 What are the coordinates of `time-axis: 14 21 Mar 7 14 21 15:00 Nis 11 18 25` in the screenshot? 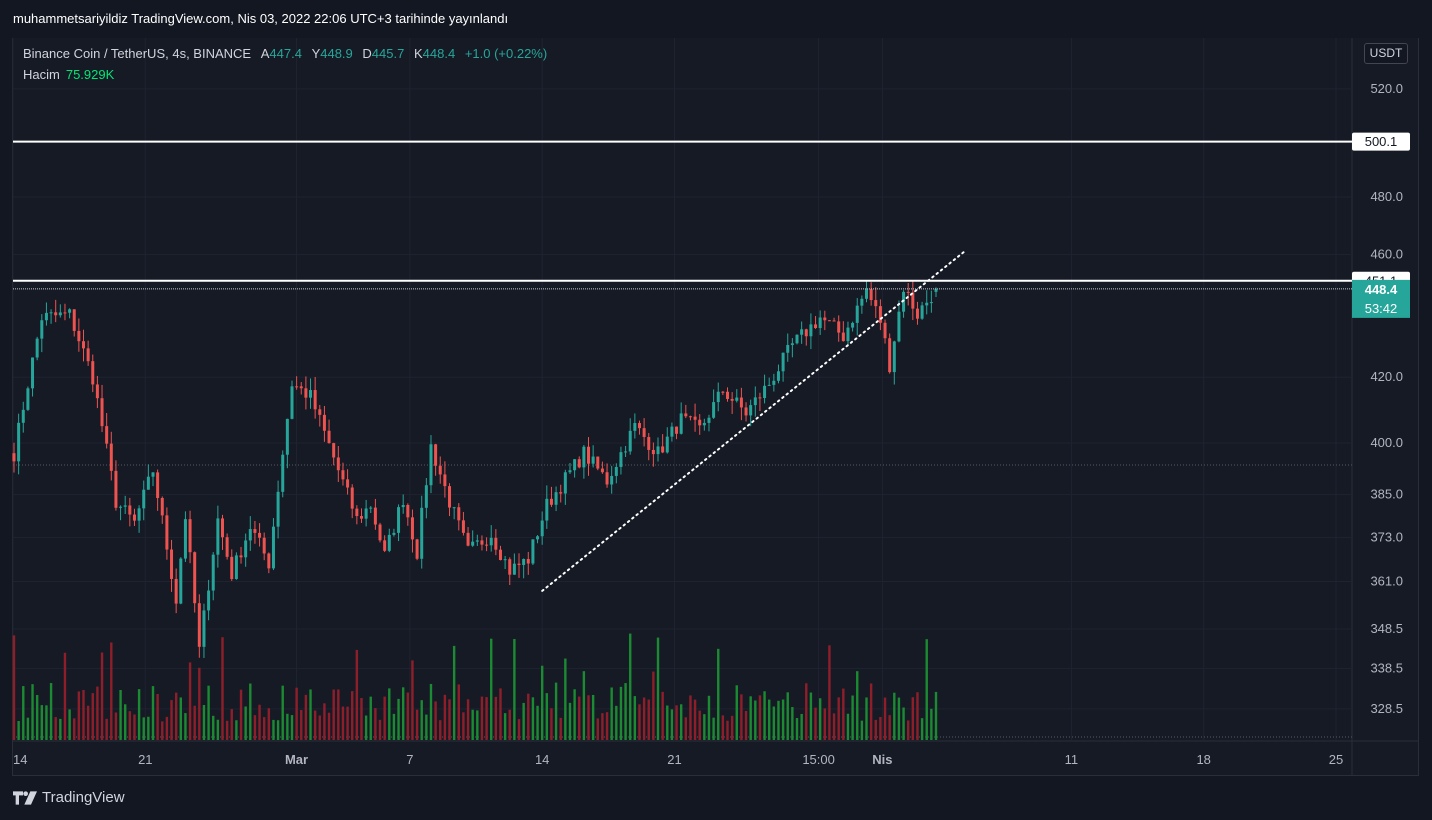 It's located at (678, 759).